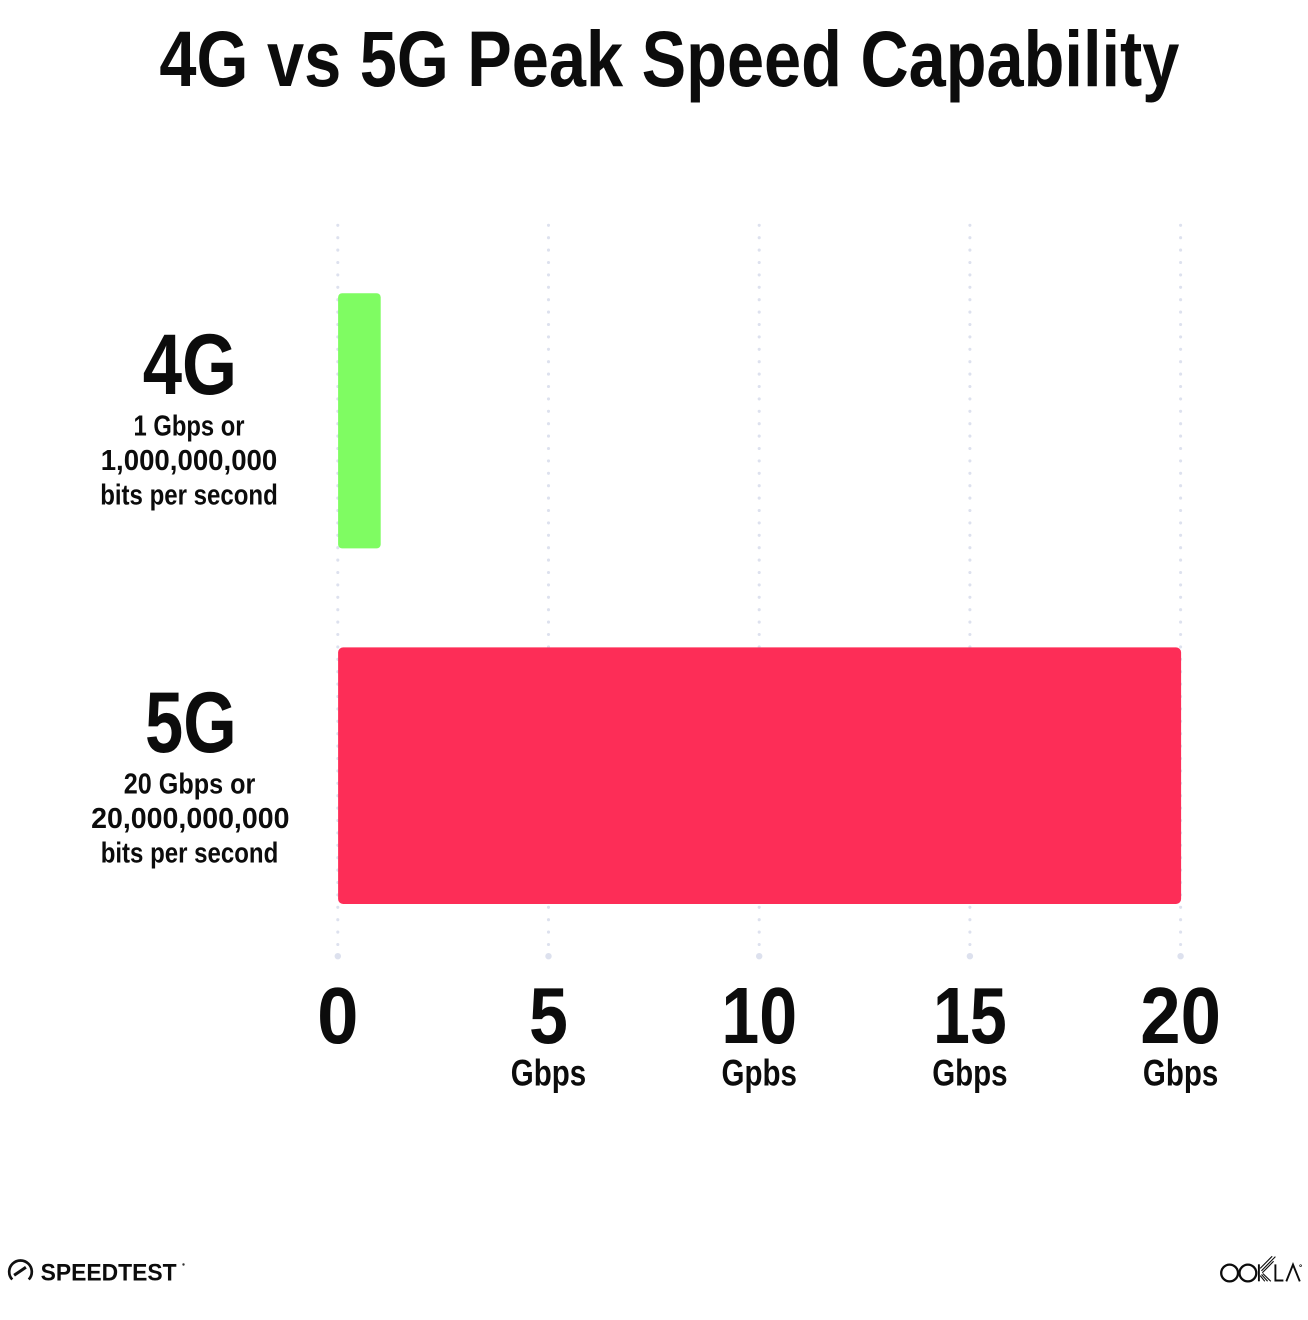 The height and width of the screenshot is (1320, 1308). What do you see at coordinates (189, 461) in the screenshot?
I see `svg-text: 1,000,000,000` at bounding box center [189, 461].